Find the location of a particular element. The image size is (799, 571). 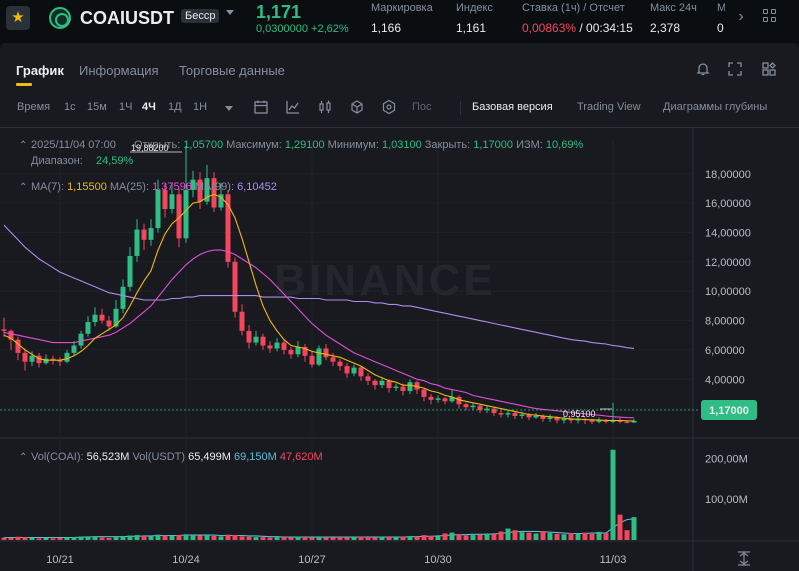

version-tradingview: Trading View is located at coordinates (609, 107).